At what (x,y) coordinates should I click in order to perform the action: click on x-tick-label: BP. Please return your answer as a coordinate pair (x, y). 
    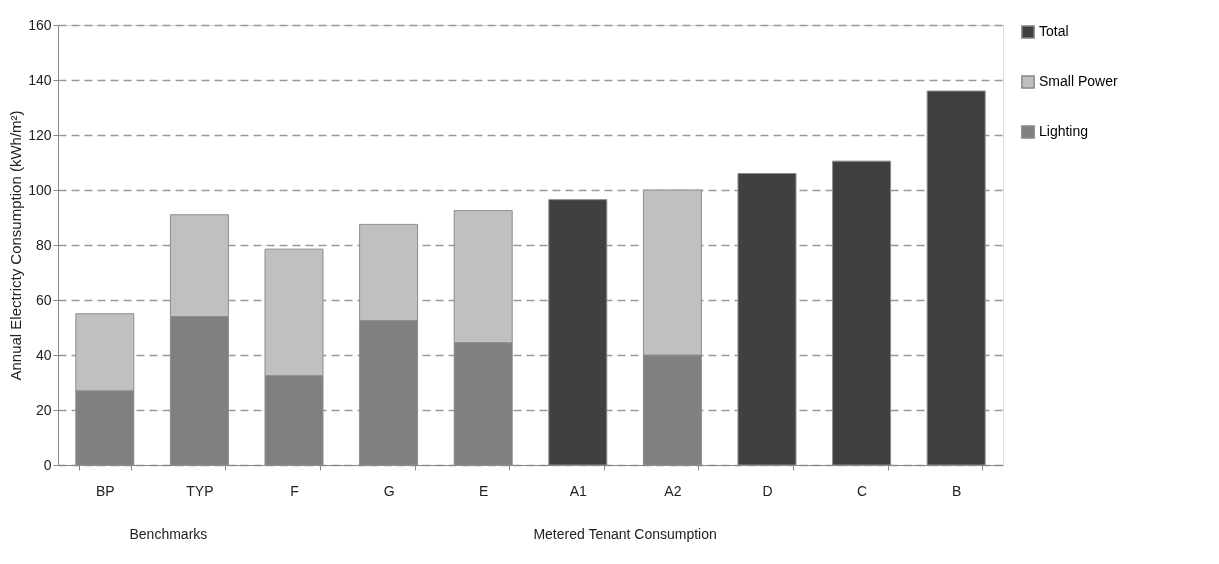
    Looking at the image, I should click on (105, 490).